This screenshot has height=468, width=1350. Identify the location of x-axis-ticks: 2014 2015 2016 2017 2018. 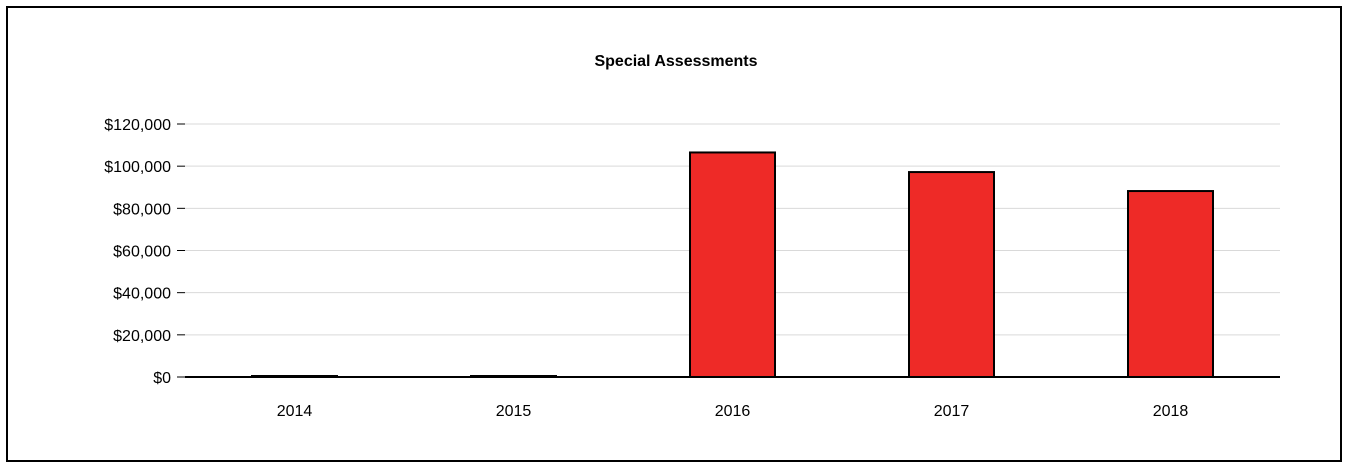
(733, 411).